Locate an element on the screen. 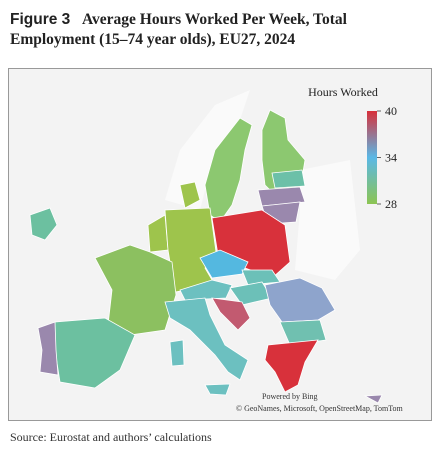 Image resolution: width=441 pixels, height=472 pixels. legend-title: Hours Worked is located at coordinates (343, 92).